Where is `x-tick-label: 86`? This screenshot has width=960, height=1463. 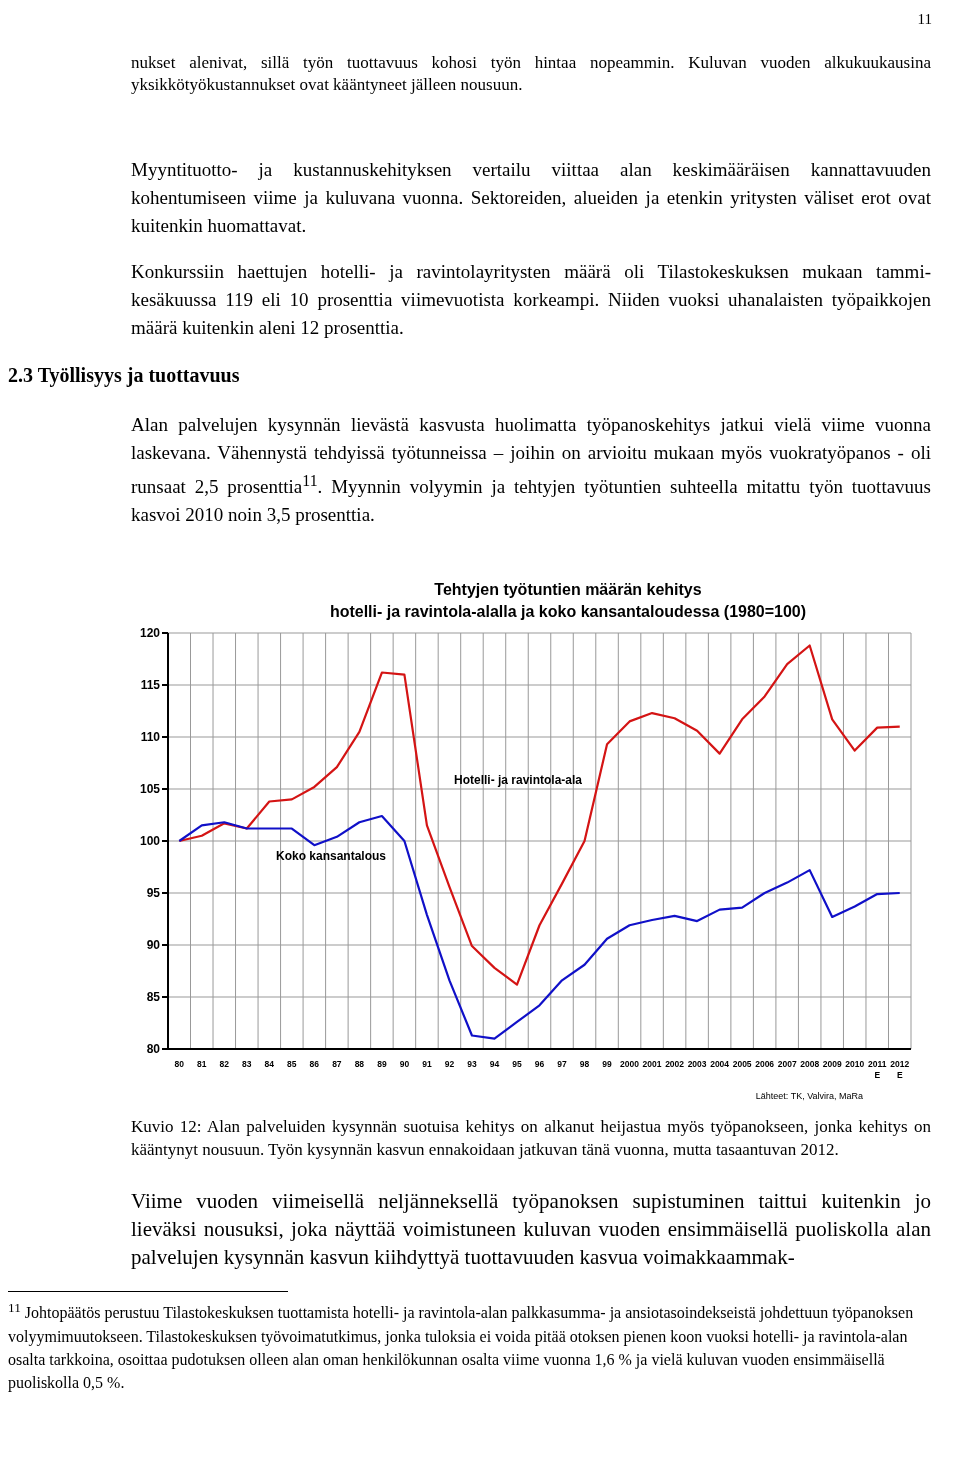
x-tick-label: 86 is located at coordinates (314, 1064).